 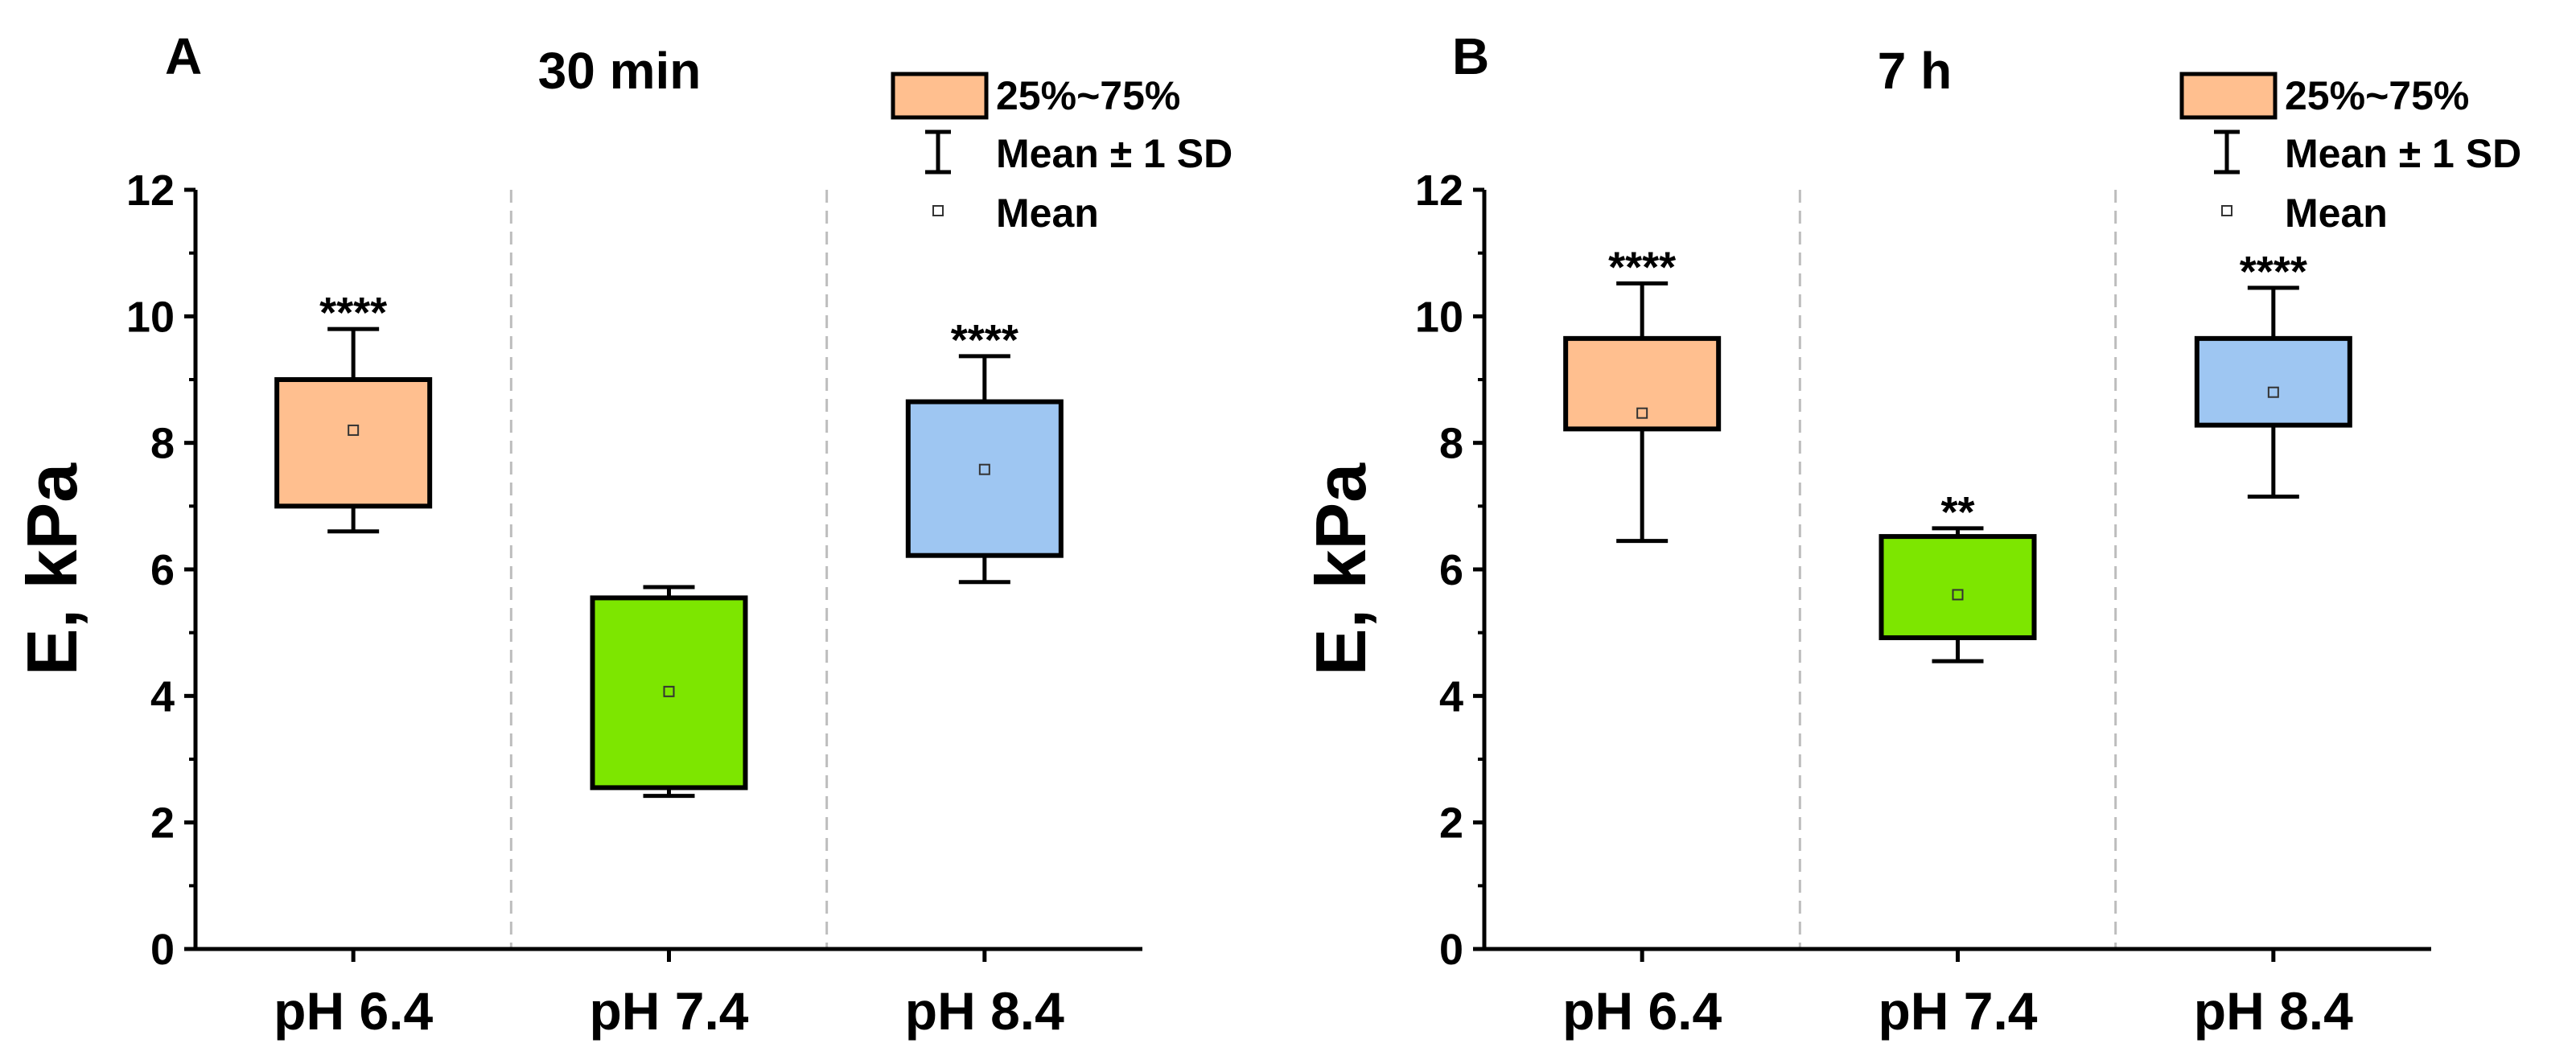 What do you see at coordinates (1470, 56) in the screenshot?
I see `panel-letter: B` at bounding box center [1470, 56].